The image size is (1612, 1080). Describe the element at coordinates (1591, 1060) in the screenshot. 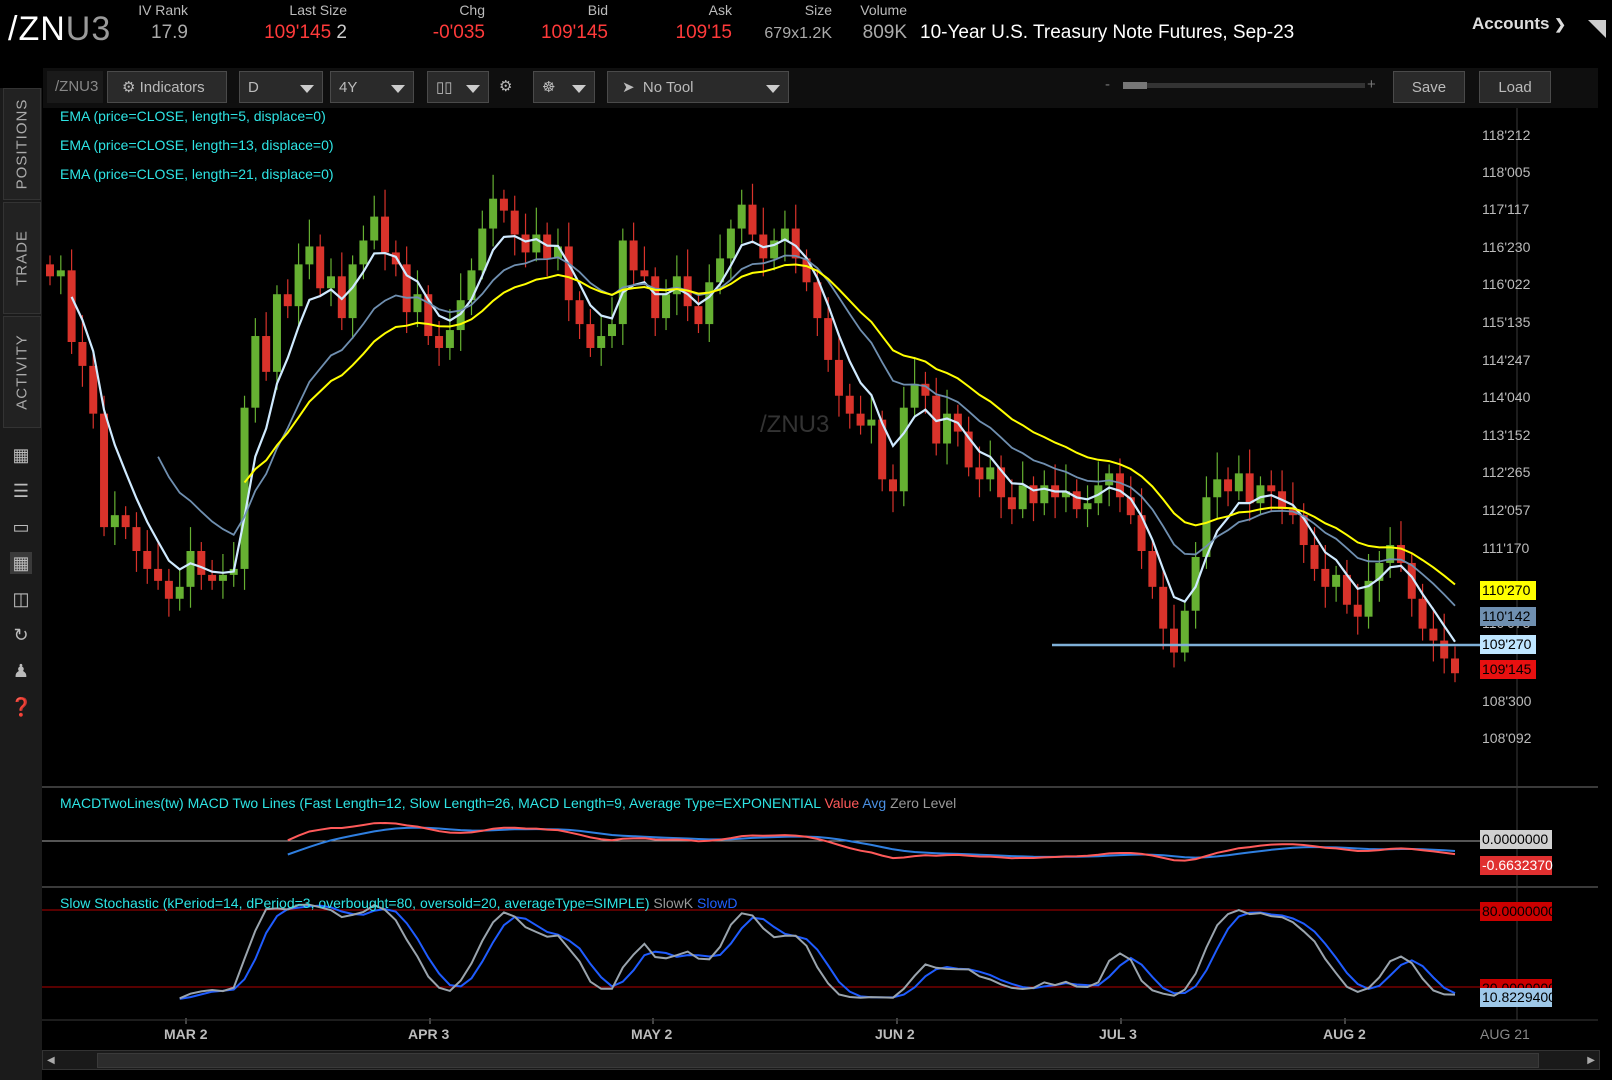

I see `scroll-right-arrow: ▶` at that location.